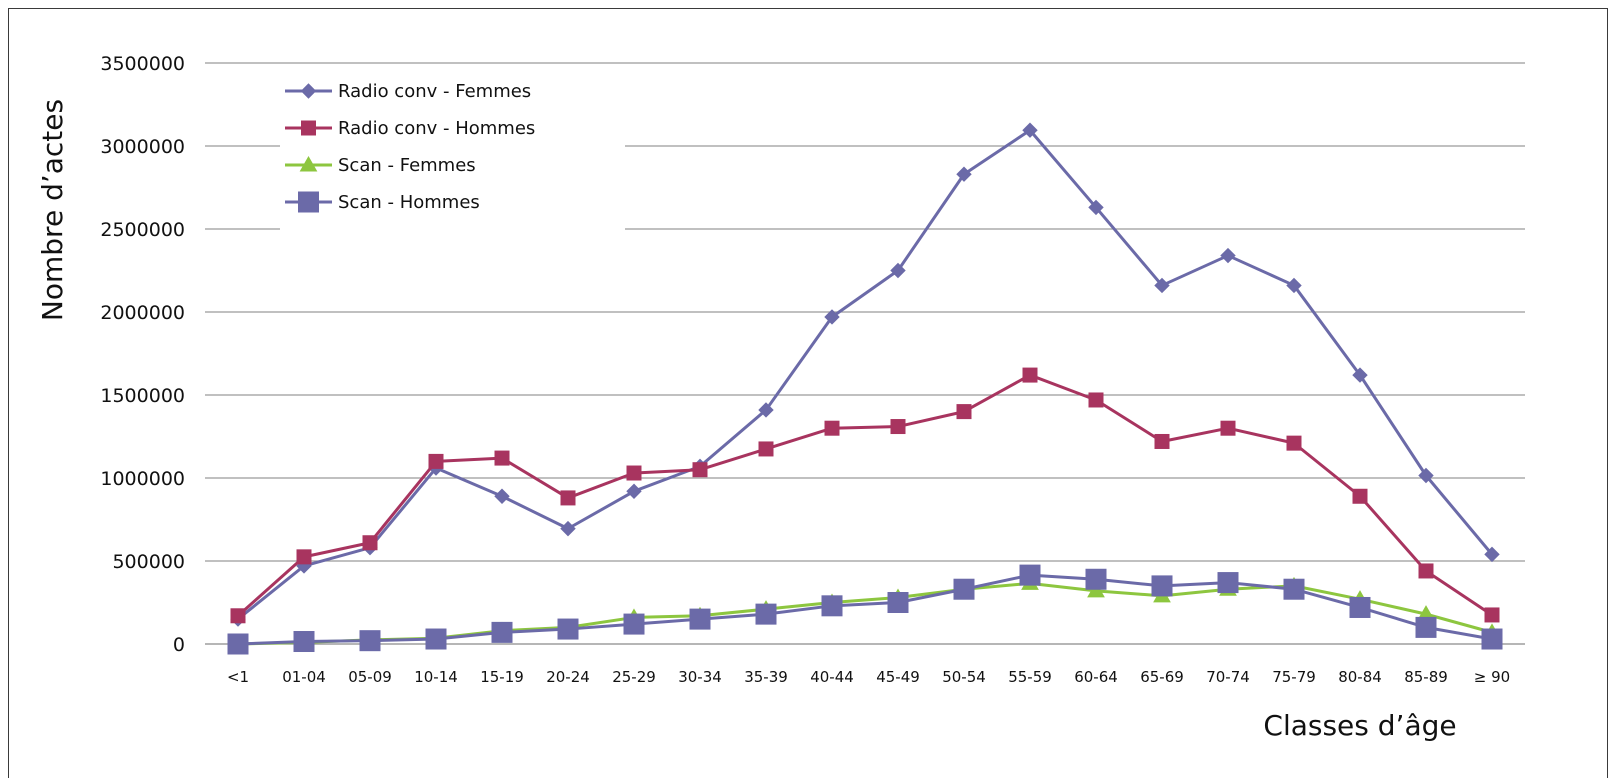 Image resolution: width=1611 pixels, height=780 pixels. I want to click on y-tick-label: 1000000, so click(142, 479).